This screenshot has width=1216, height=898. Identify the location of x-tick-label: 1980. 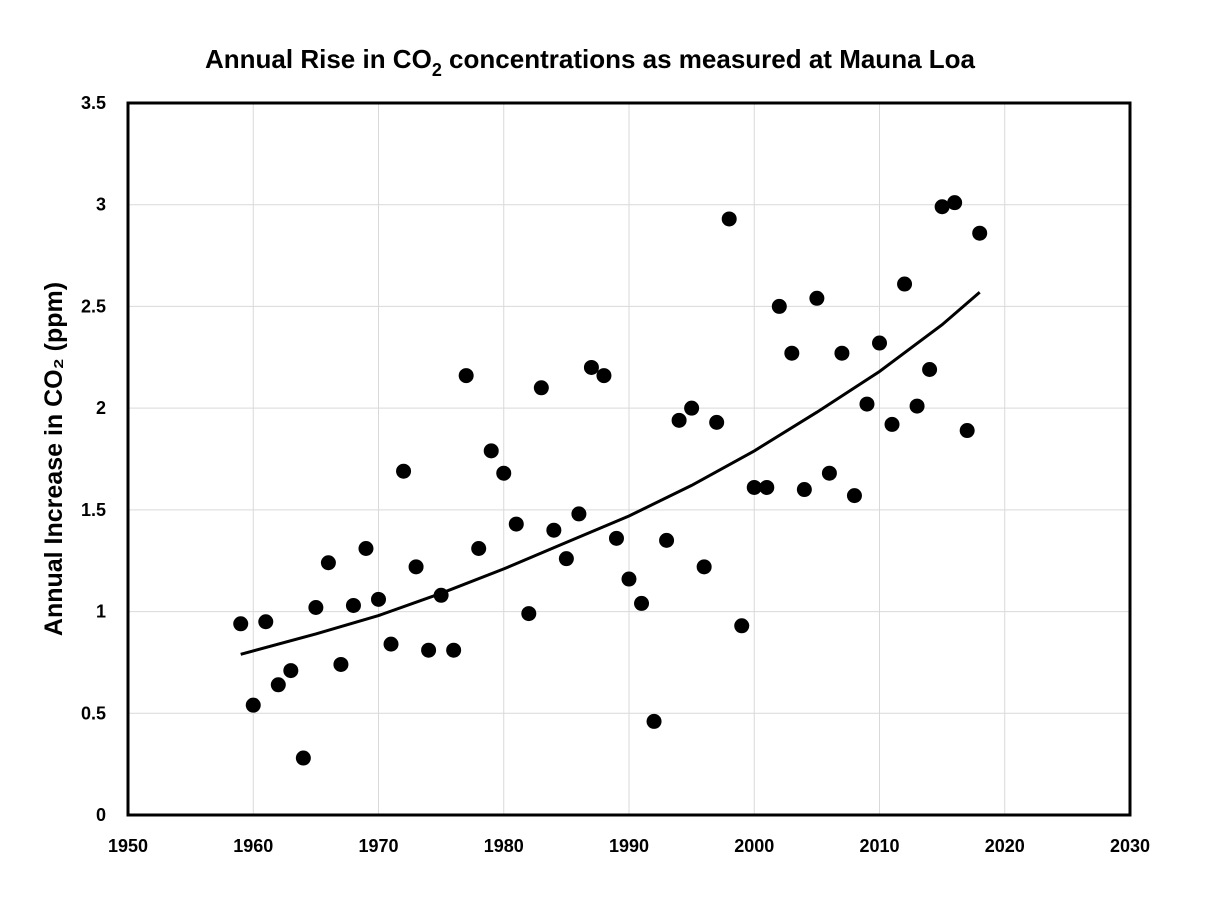
(504, 846).